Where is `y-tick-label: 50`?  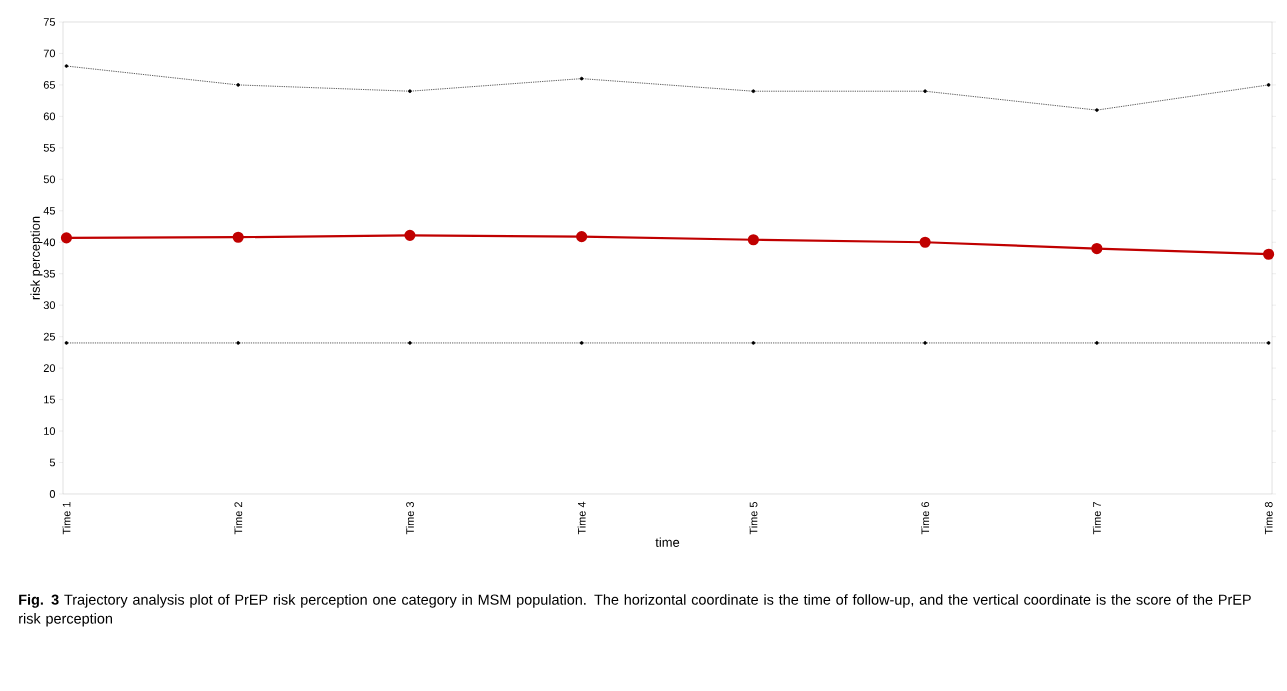 y-tick-label: 50 is located at coordinates (49, 179).